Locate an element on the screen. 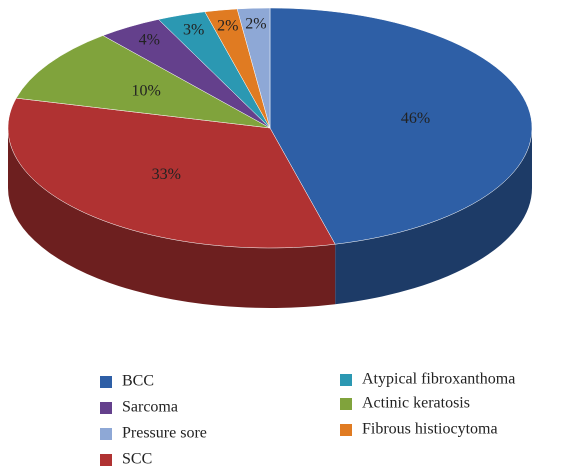 This screenshot has height=473, width=565. legend-label: Sarcoma is located at coordinates (150, 407).